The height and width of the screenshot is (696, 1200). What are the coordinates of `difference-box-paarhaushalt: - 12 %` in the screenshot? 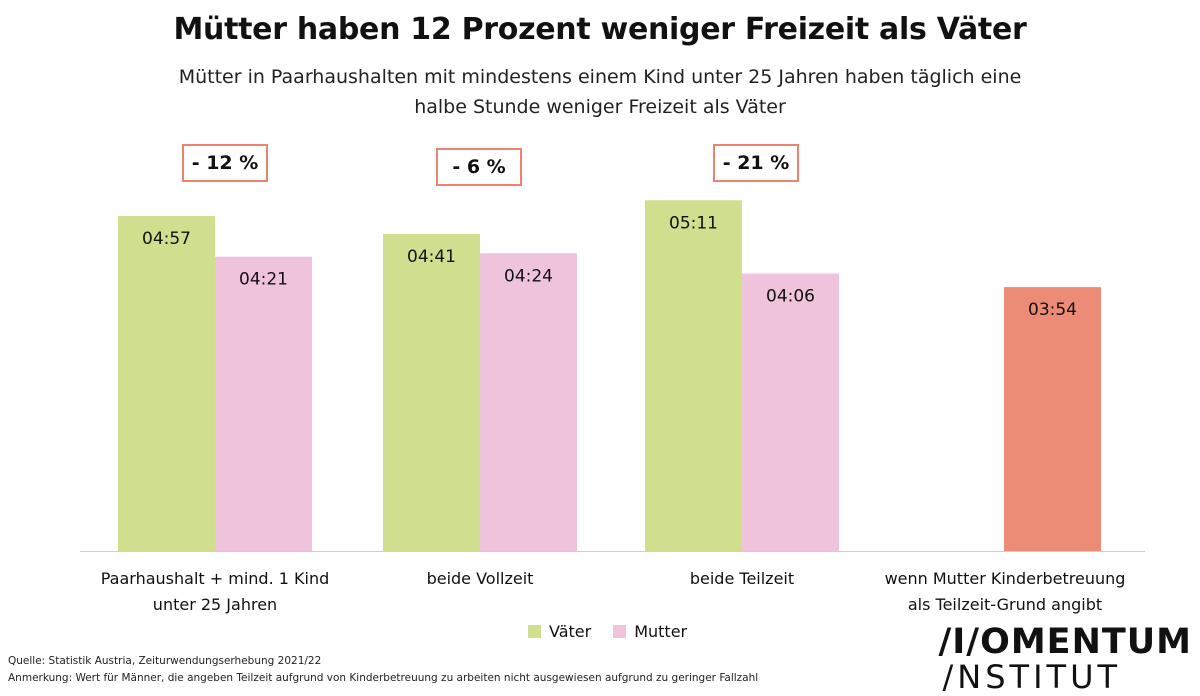 It's located at (225, 163).